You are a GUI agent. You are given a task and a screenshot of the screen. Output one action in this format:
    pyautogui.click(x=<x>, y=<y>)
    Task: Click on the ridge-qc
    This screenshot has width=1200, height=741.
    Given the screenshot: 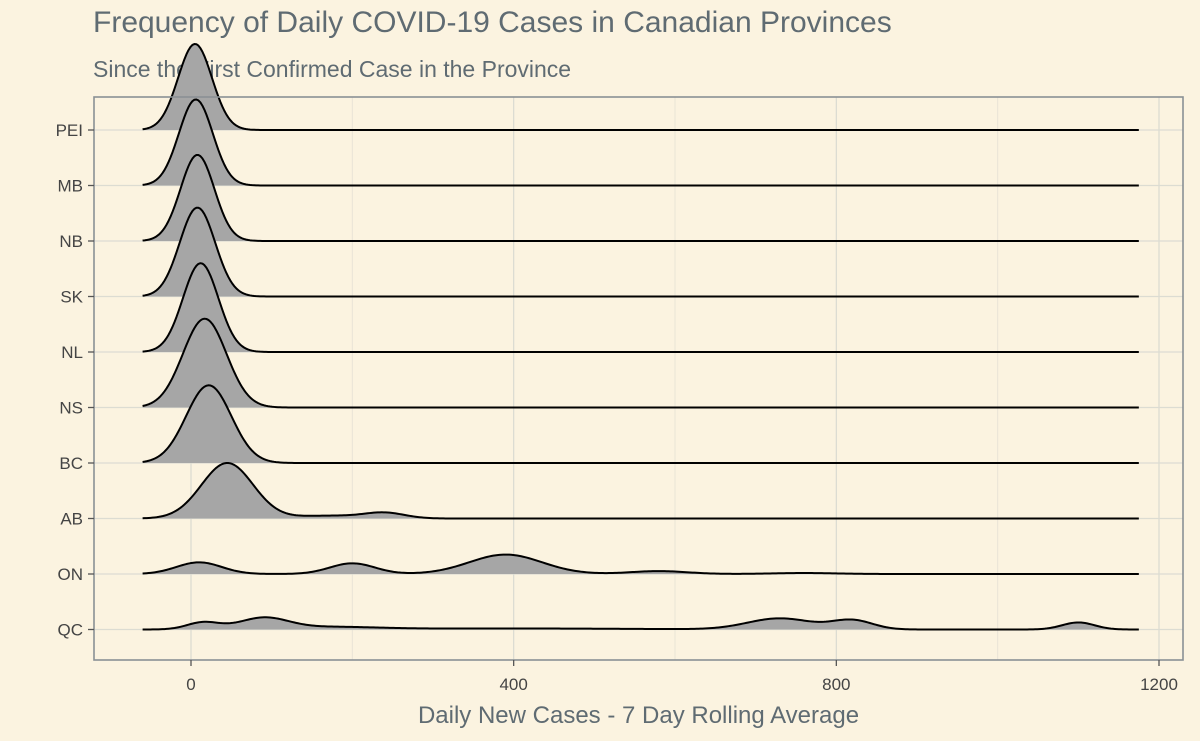 What is the action you would take?
    pyautogui.click(x=640, y=623)
    